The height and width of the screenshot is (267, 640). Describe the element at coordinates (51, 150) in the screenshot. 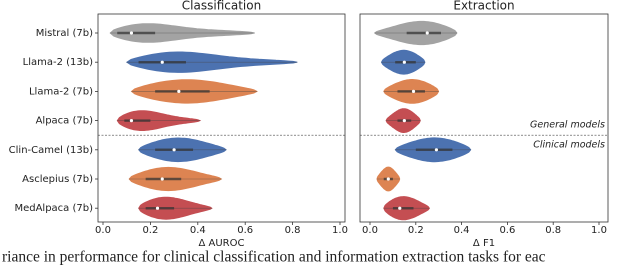

I see `y-tick-label: Clin-Camel (13b)` at that location.